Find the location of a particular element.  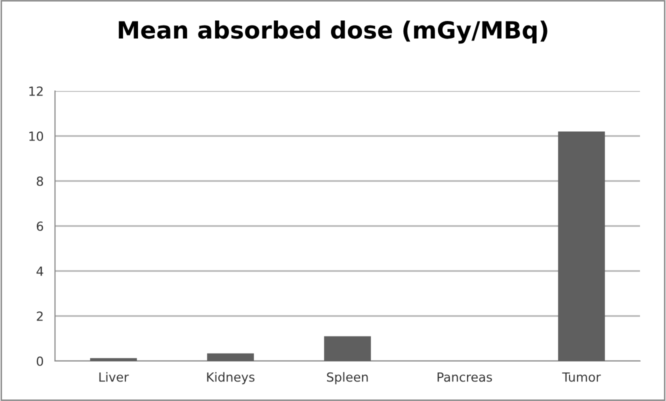

x-tick-label: Tumor is located at coordinates (581, 377).